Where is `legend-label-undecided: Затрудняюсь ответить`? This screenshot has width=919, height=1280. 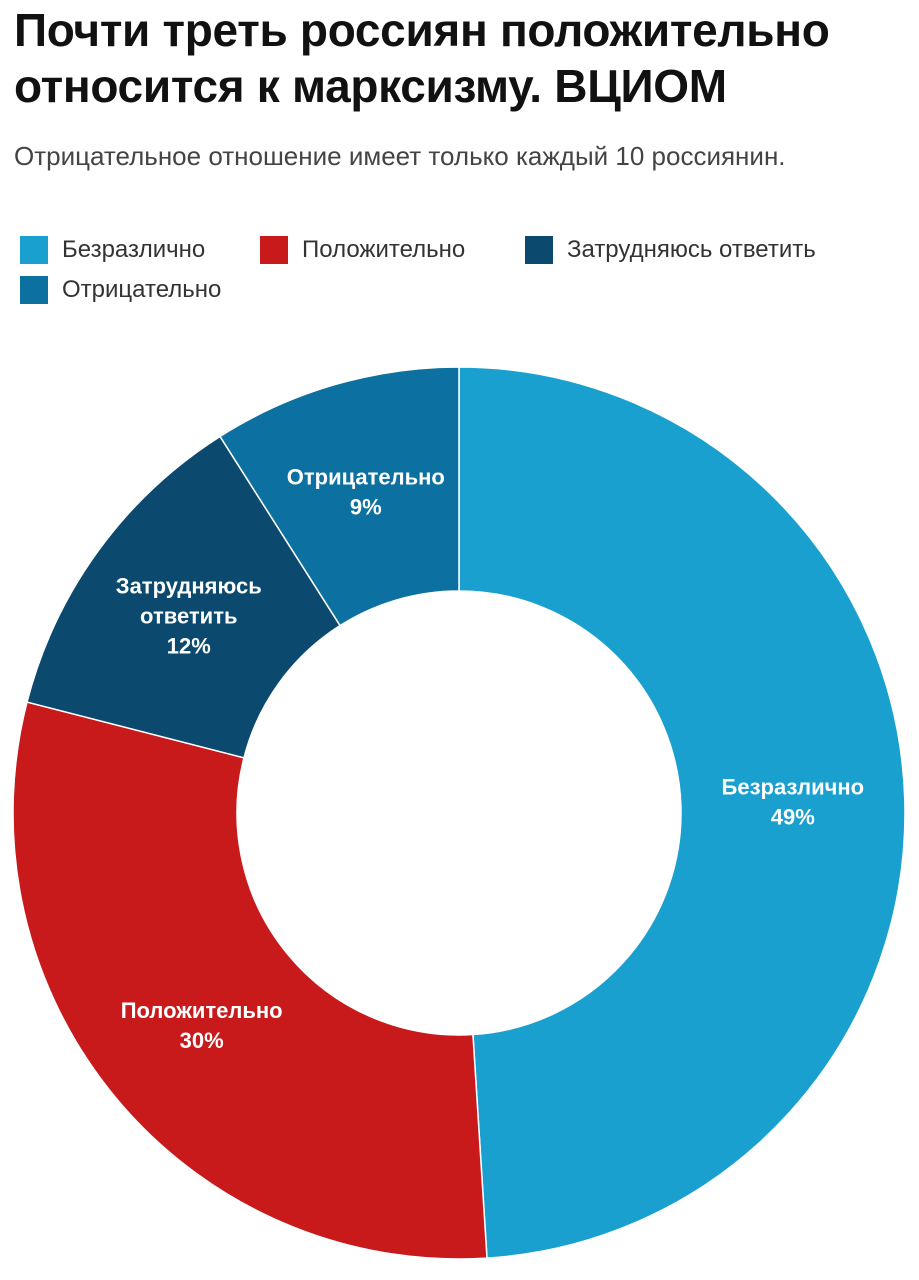
legend-label-undecided: Затрудняюсь ответить is located at coordinates (691, 249).